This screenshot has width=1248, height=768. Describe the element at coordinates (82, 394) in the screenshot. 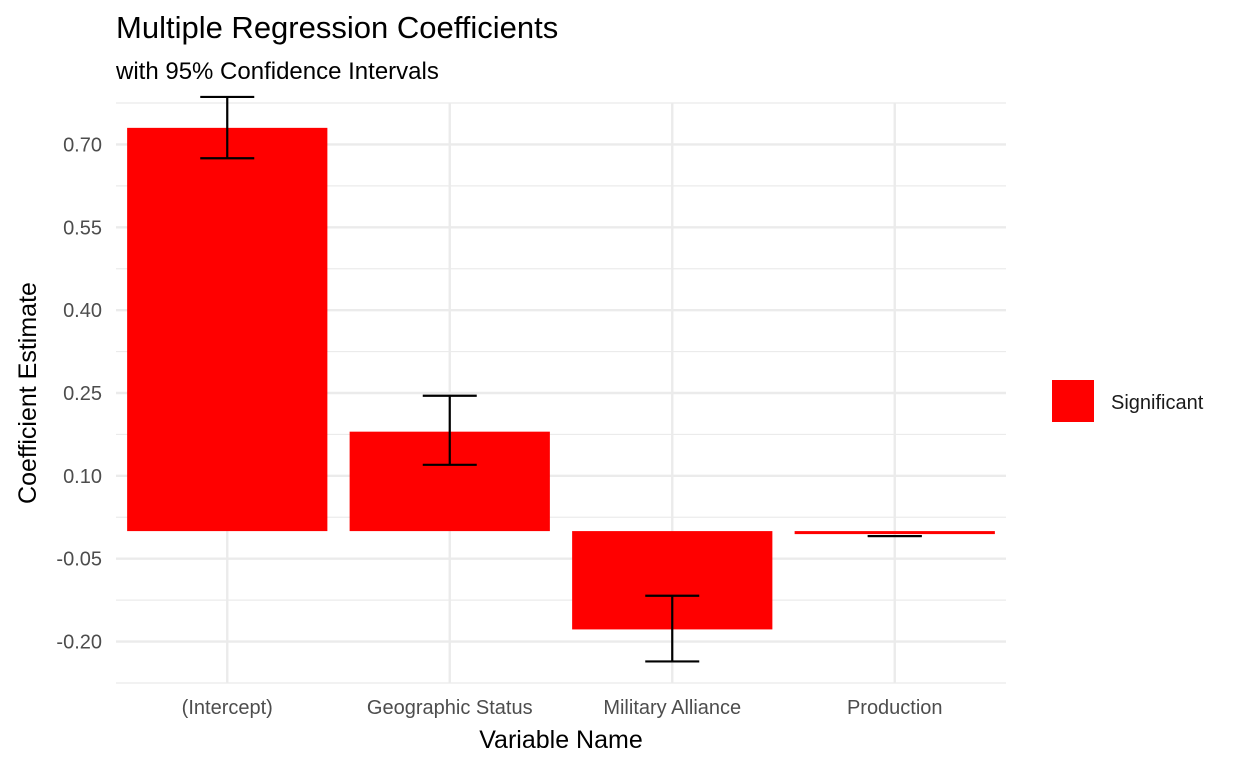

I see `y-tick-label: 0.25` at that location.